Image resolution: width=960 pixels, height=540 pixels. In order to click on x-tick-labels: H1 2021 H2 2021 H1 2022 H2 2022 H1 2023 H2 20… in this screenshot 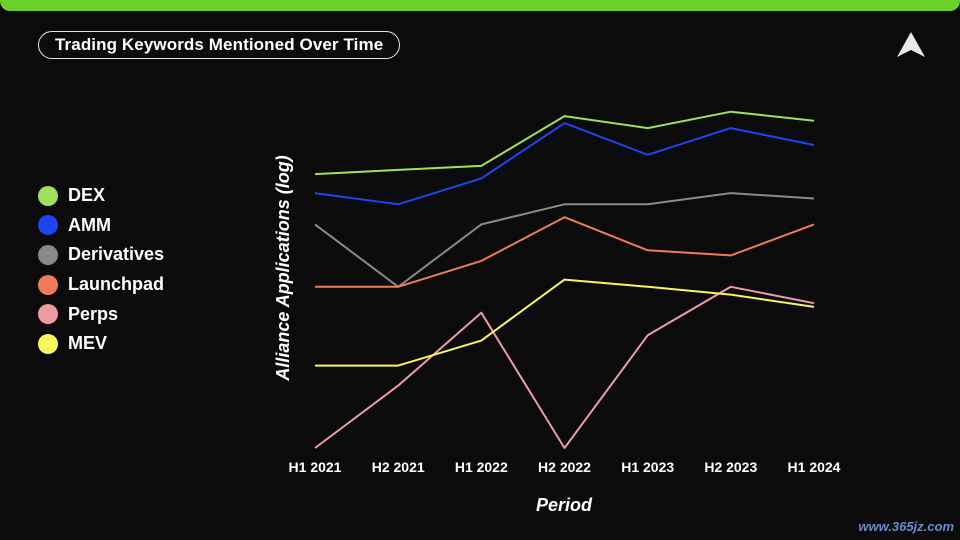, I will do `click(565, 467)`.